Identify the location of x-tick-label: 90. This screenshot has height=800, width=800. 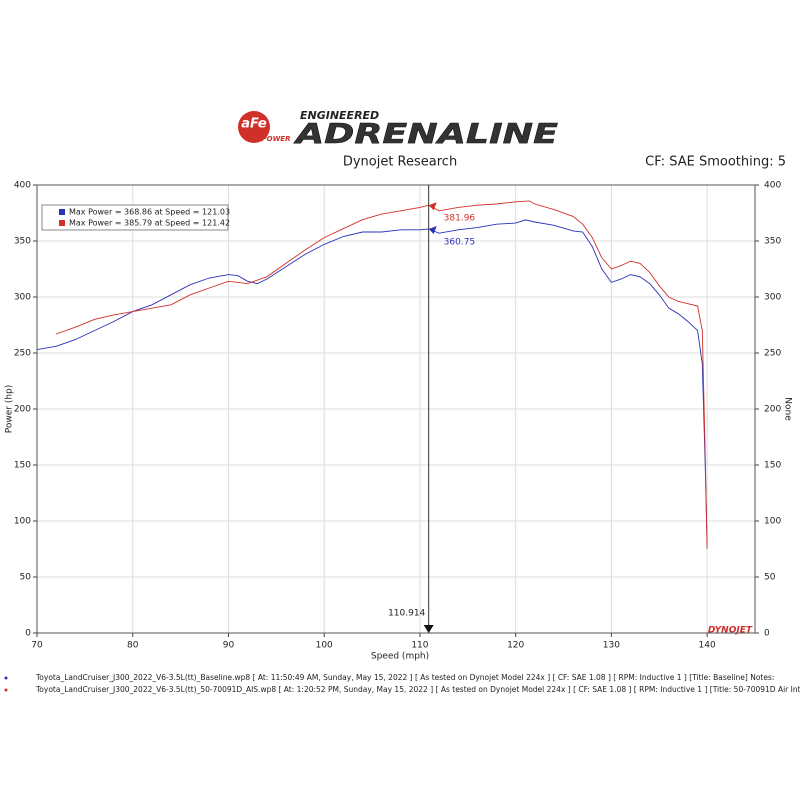
(229, 646).